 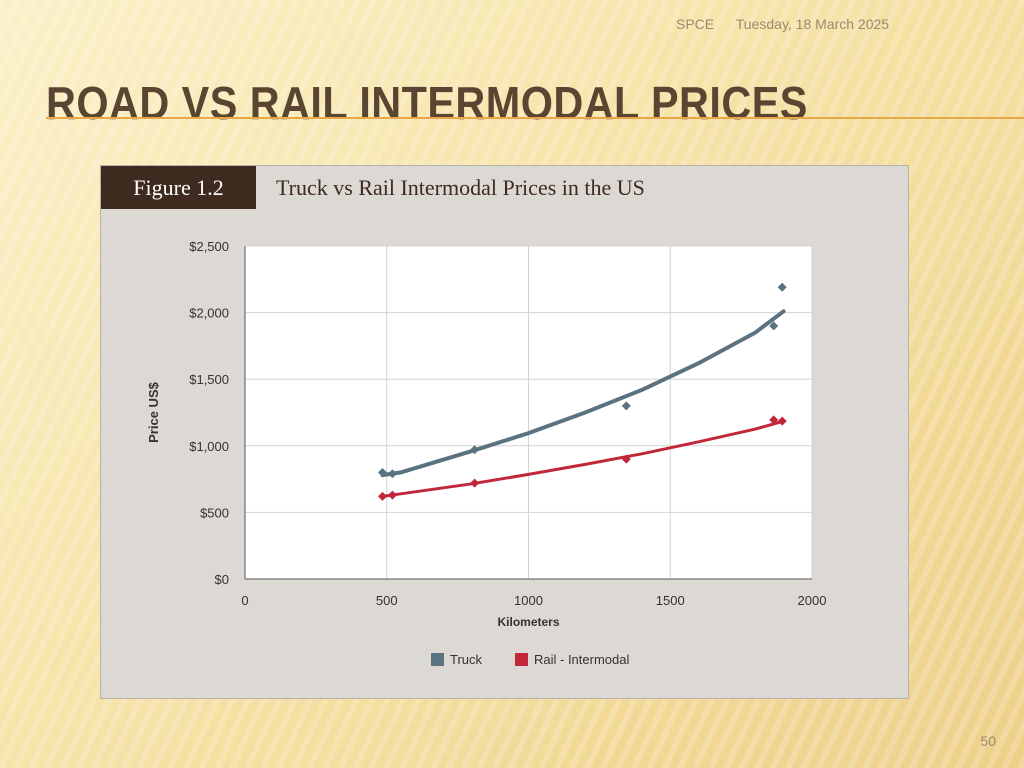 What do you see at coordinates (583, 458) in the screenshot?
I see `rail-intermodal-trend-line` at bounding box center [583, 458].